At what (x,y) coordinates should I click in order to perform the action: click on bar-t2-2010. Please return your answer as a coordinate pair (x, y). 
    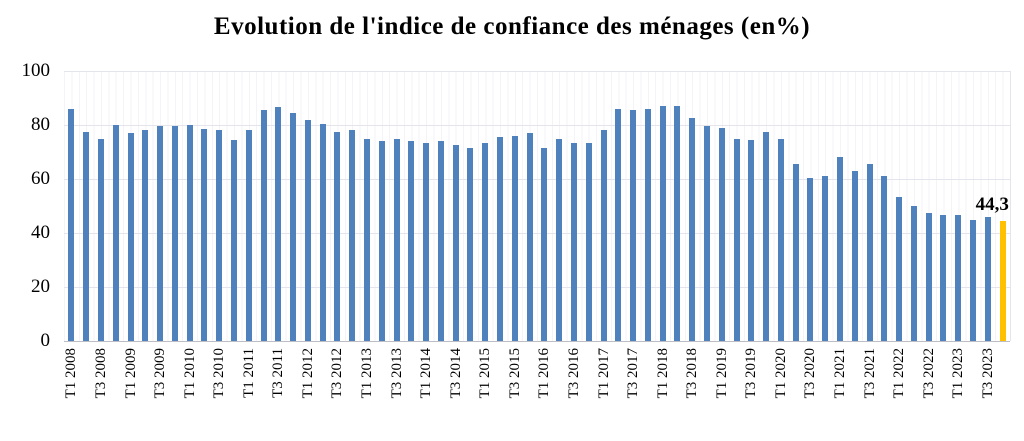
    Looking at the image, I should click on (204, 235).